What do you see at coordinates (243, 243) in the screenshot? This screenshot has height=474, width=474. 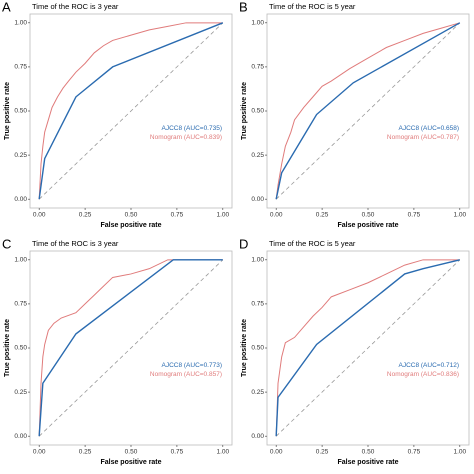 I see `panel-letter: D` at bounding box center [243, 243].